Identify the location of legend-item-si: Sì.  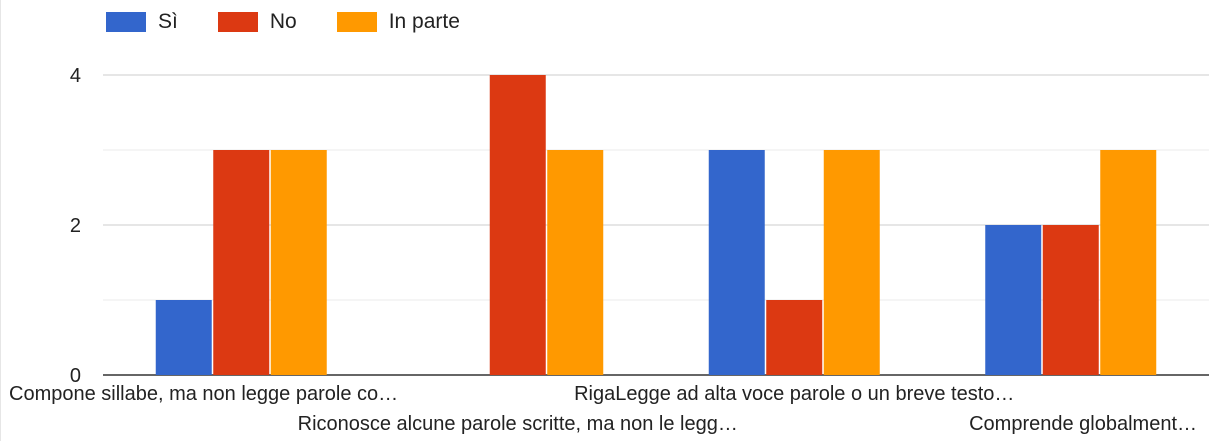
(142, 22).